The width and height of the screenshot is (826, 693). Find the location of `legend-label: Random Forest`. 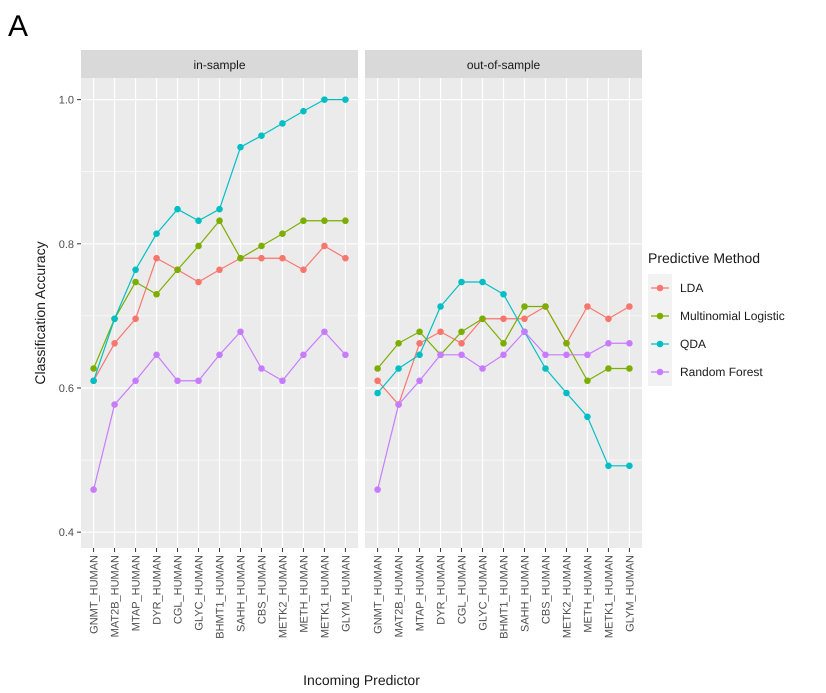

legend-label: Random Forest is located at coordinates (722, 372).